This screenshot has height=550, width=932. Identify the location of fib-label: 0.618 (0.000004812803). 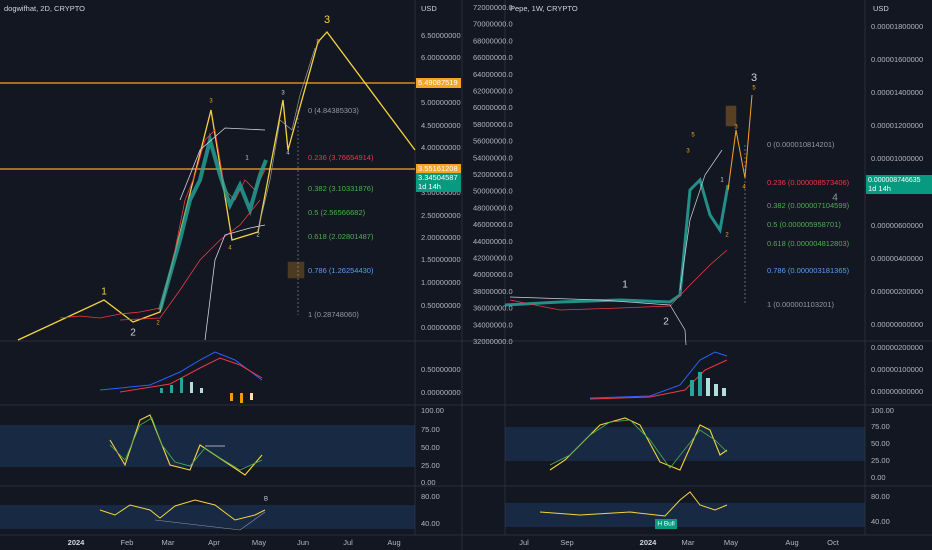
(808, 243).